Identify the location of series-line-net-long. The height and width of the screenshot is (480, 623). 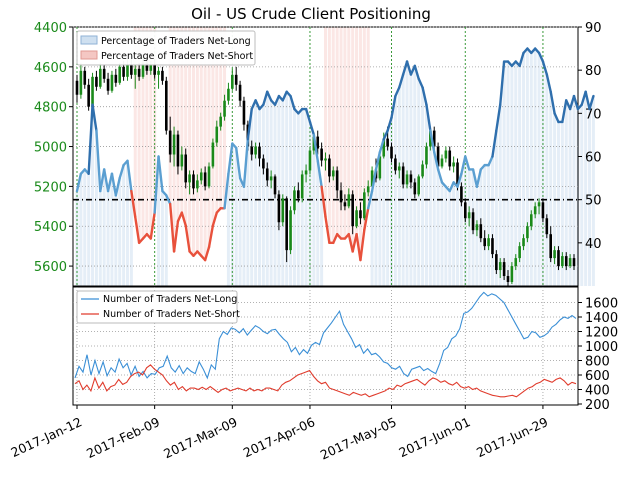
(325, 335).